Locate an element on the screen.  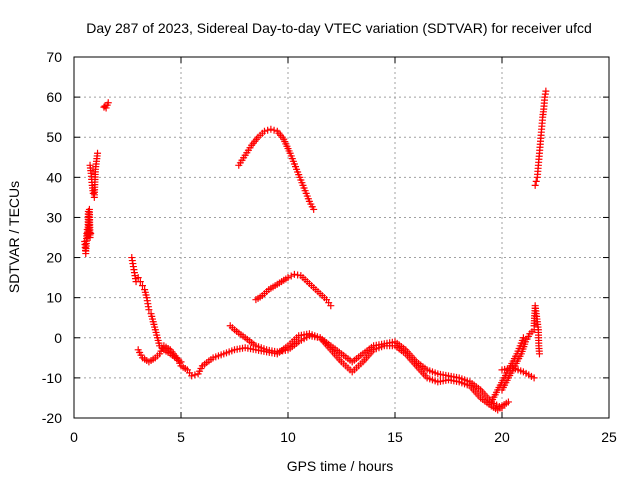
x-tick-label: 20 is located at coordinates (502, 437).